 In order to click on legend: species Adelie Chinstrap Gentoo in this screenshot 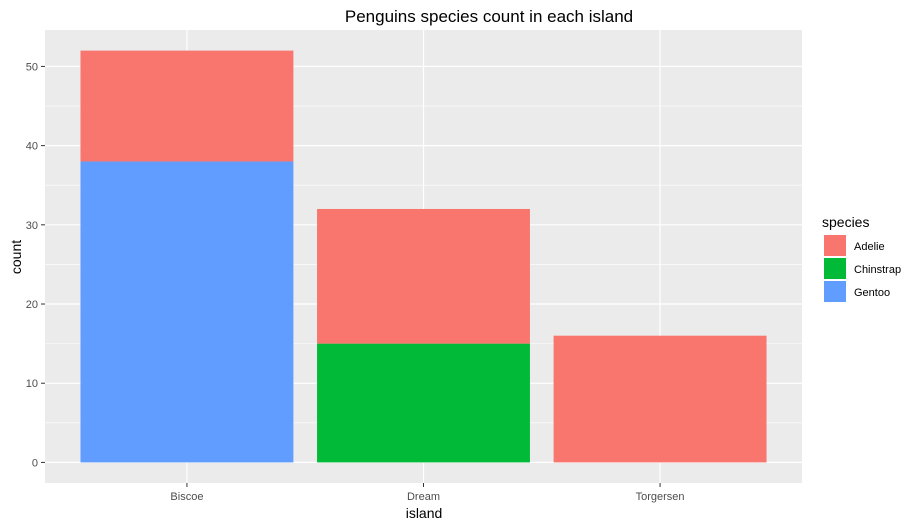, I will do `click(861, 258)`.